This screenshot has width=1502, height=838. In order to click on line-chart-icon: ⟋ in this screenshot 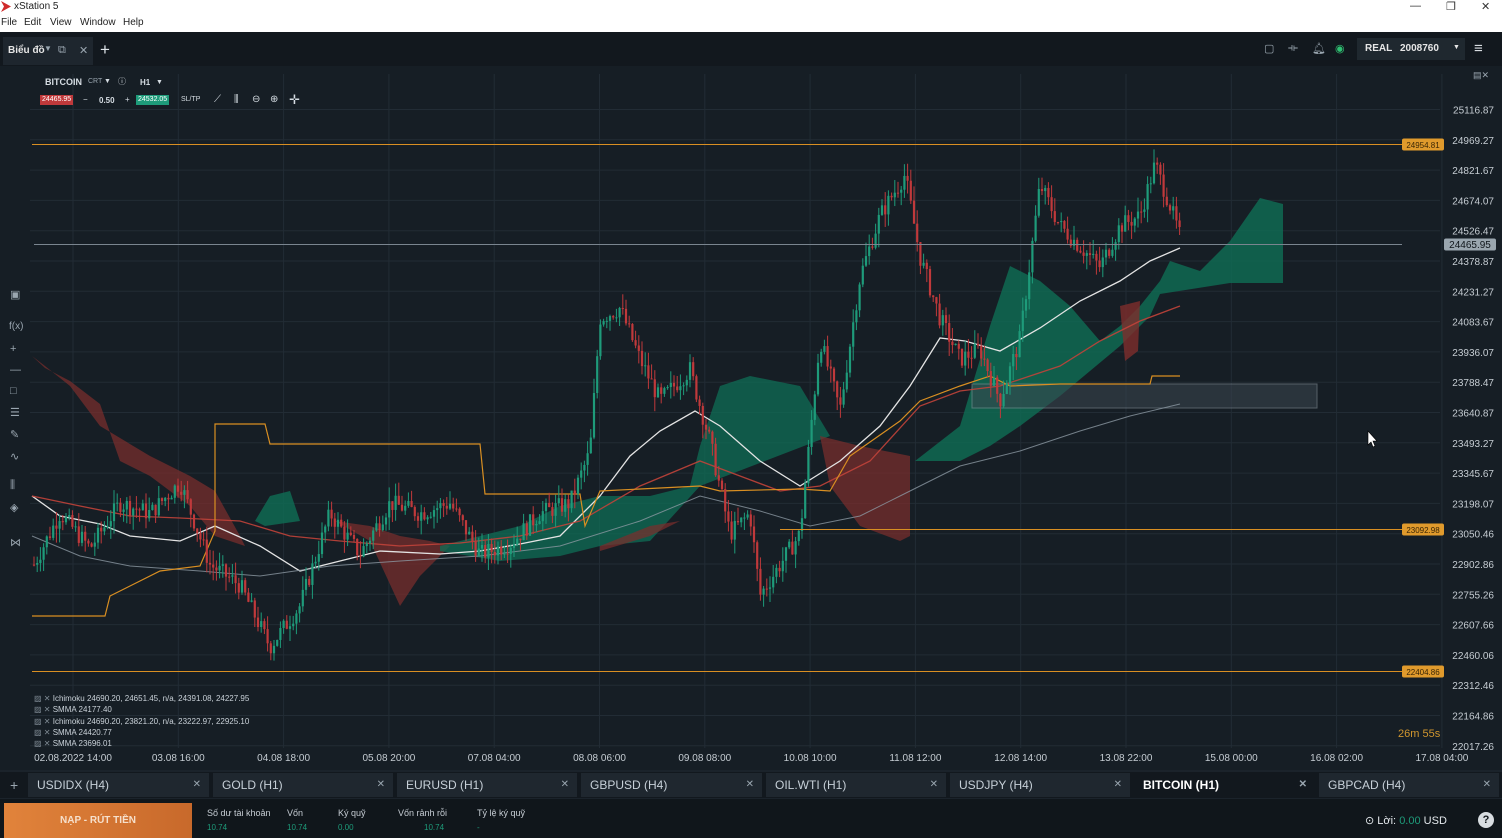, I will do `click(217, 99)`.